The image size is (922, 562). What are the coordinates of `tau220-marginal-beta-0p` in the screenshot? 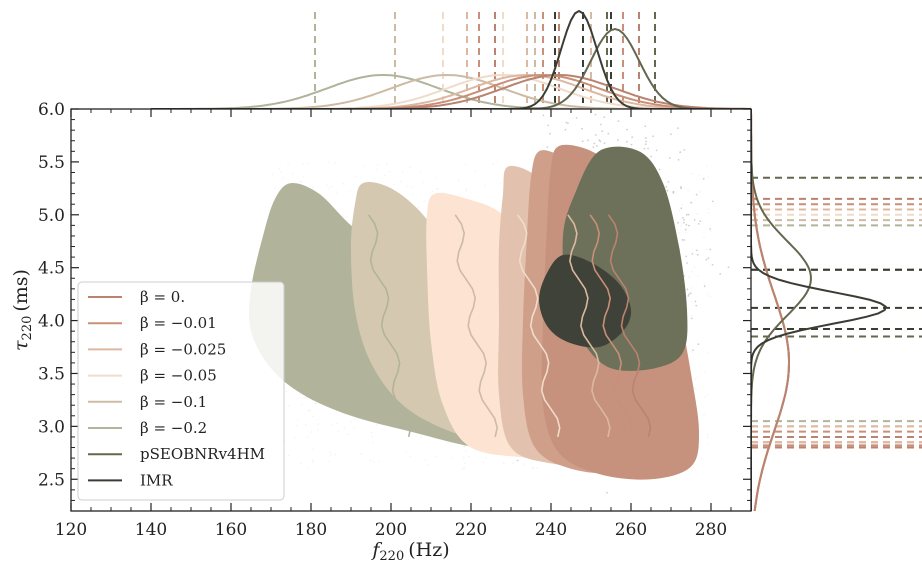 It's located at (770, 310).